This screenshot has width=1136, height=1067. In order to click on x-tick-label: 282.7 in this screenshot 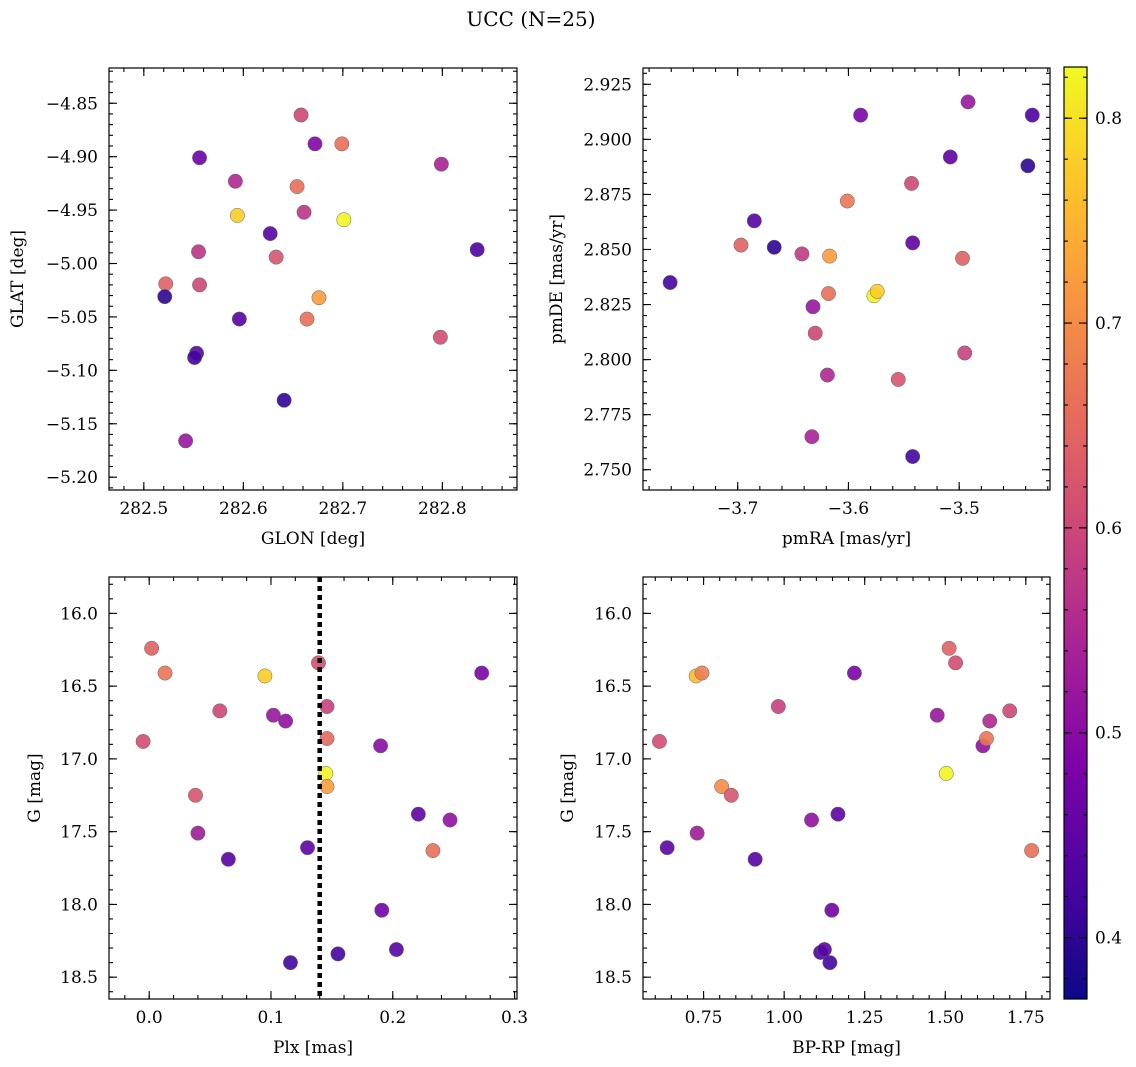, I will do `click(343, 509)`.